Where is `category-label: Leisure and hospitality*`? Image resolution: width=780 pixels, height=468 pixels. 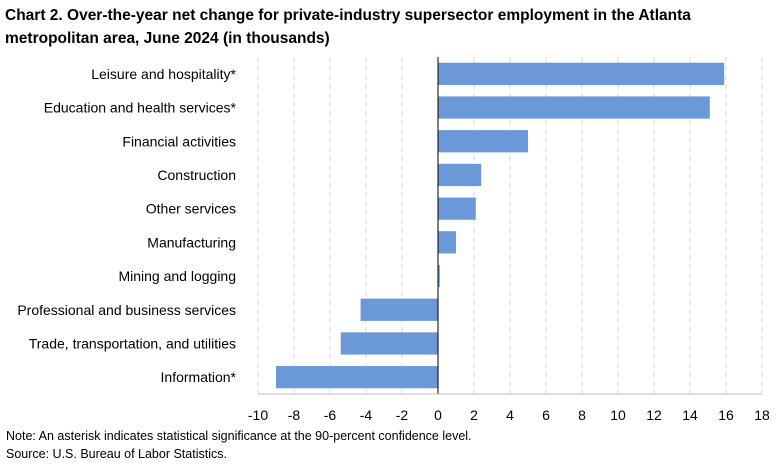 category-label: Leisure and hospitality* is located at coordinates (163, 74).